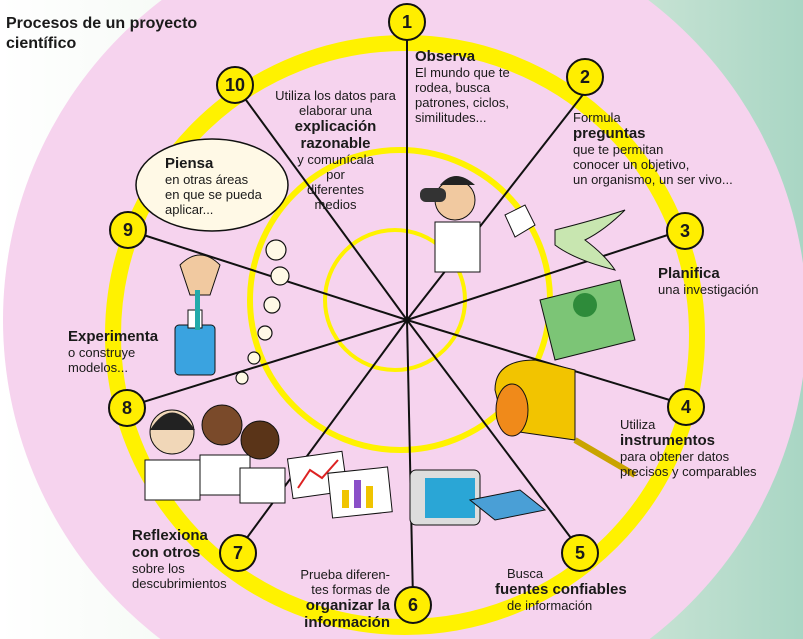  I want to click on step-2-strong: preguntas, so click(609, 133).